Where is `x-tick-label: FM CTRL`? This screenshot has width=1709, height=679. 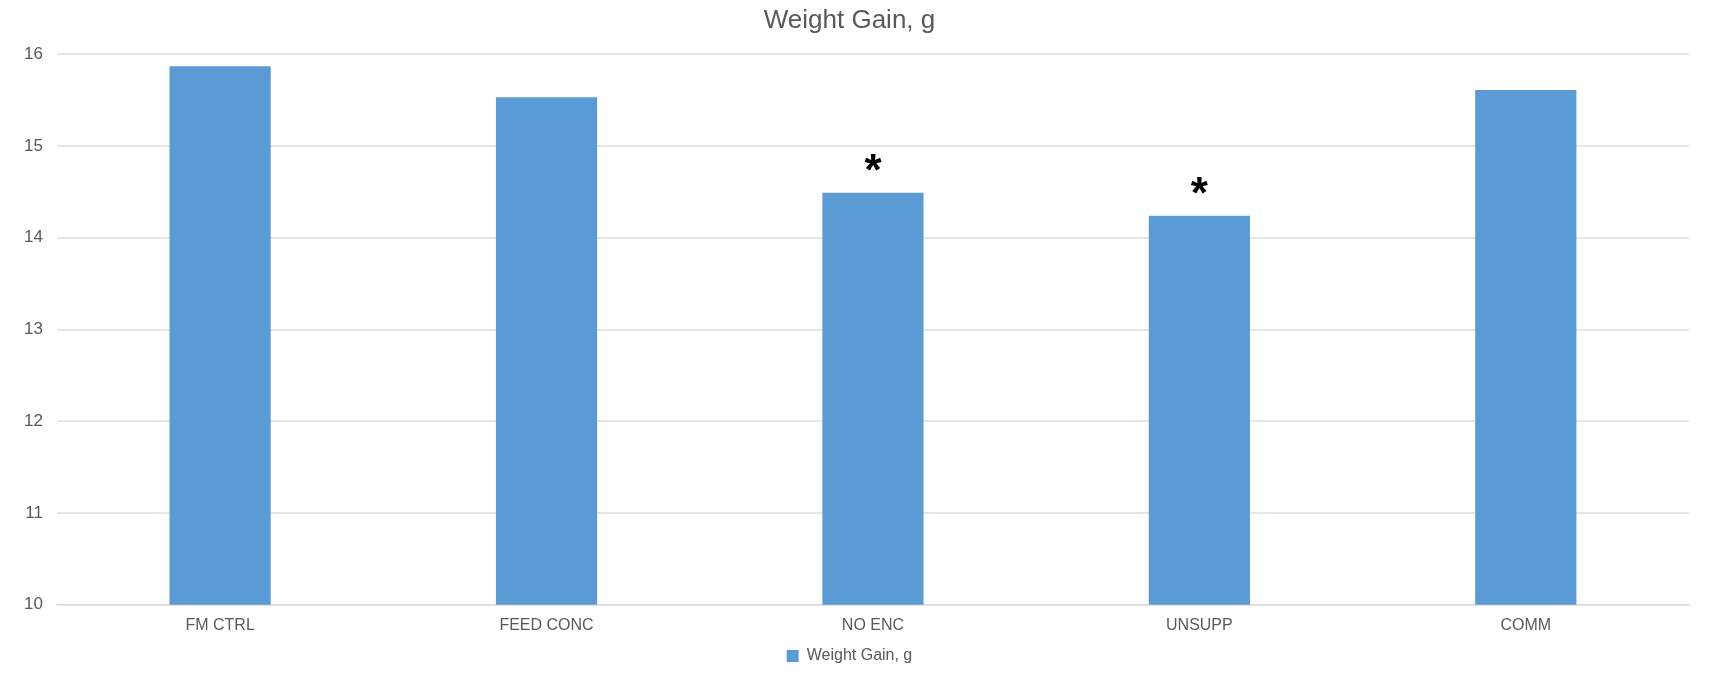 x-tick-label: FM CTRL is located at coordinates (220, 624).